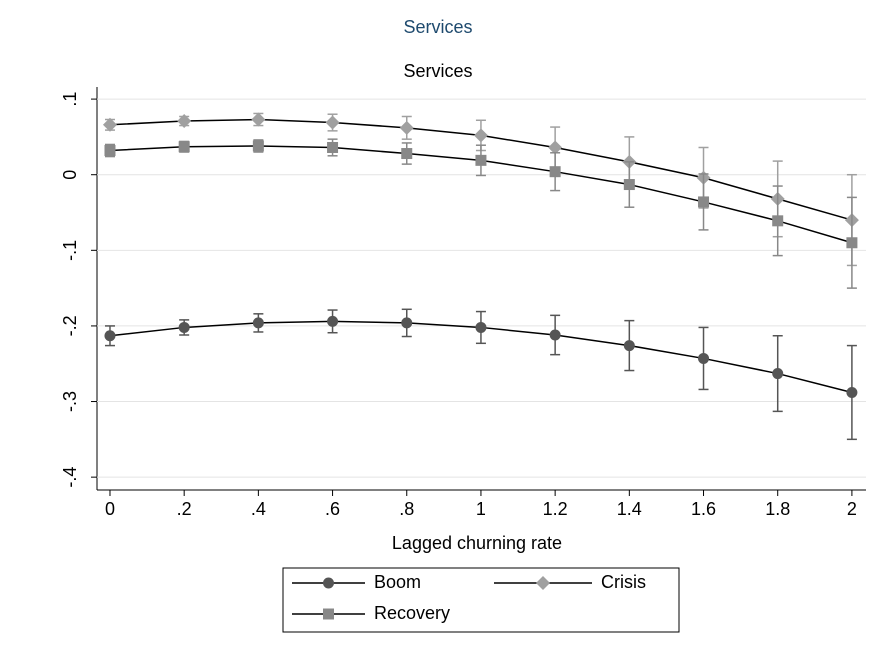  What do you see at coordinates (110, 509) in the screenshot?
I see `x-tick-label: 0` at bounding box center [110, 509].